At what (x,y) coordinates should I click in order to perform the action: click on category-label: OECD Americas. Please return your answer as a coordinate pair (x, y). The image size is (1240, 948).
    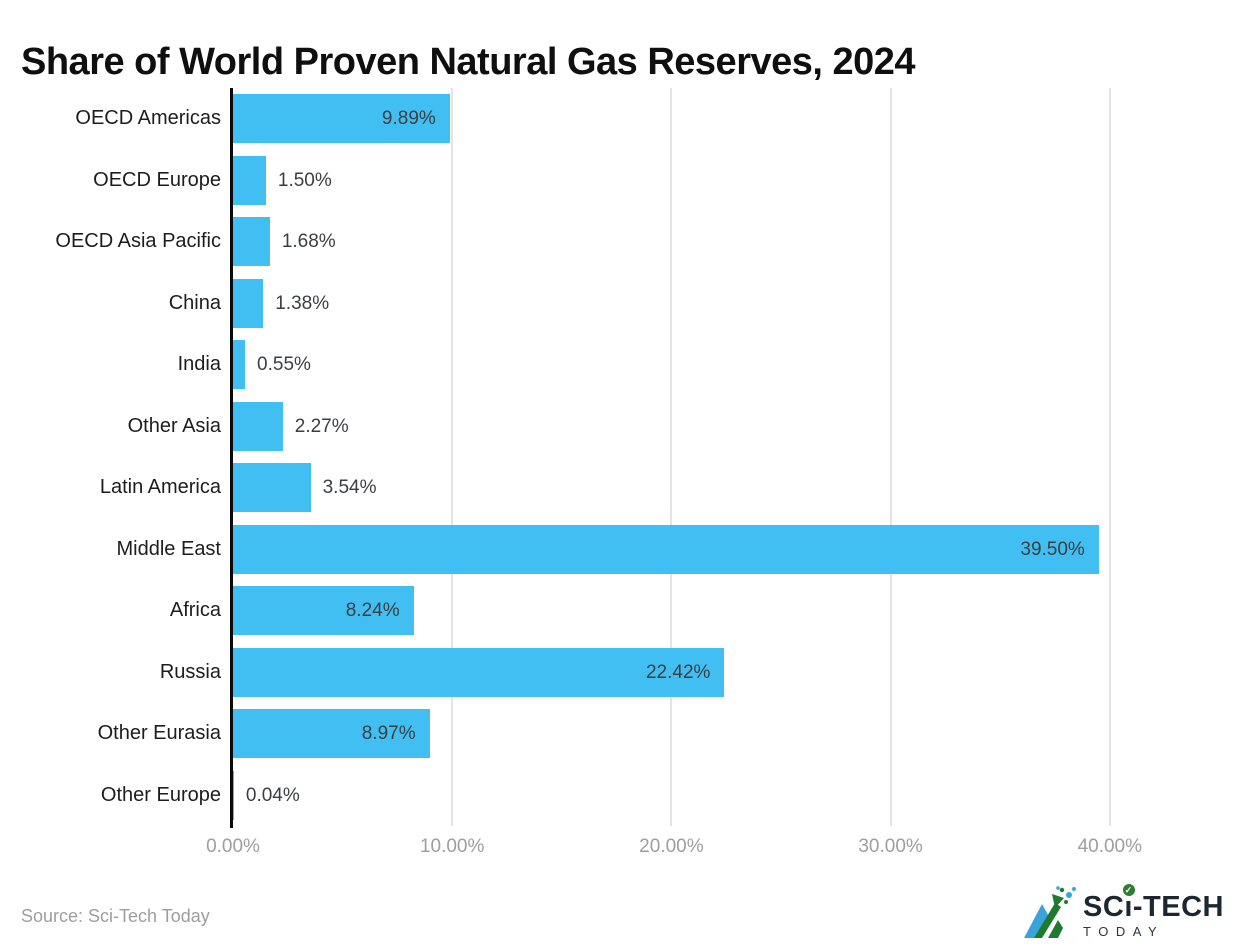
    Looking at the image, I should click on (148, 118).